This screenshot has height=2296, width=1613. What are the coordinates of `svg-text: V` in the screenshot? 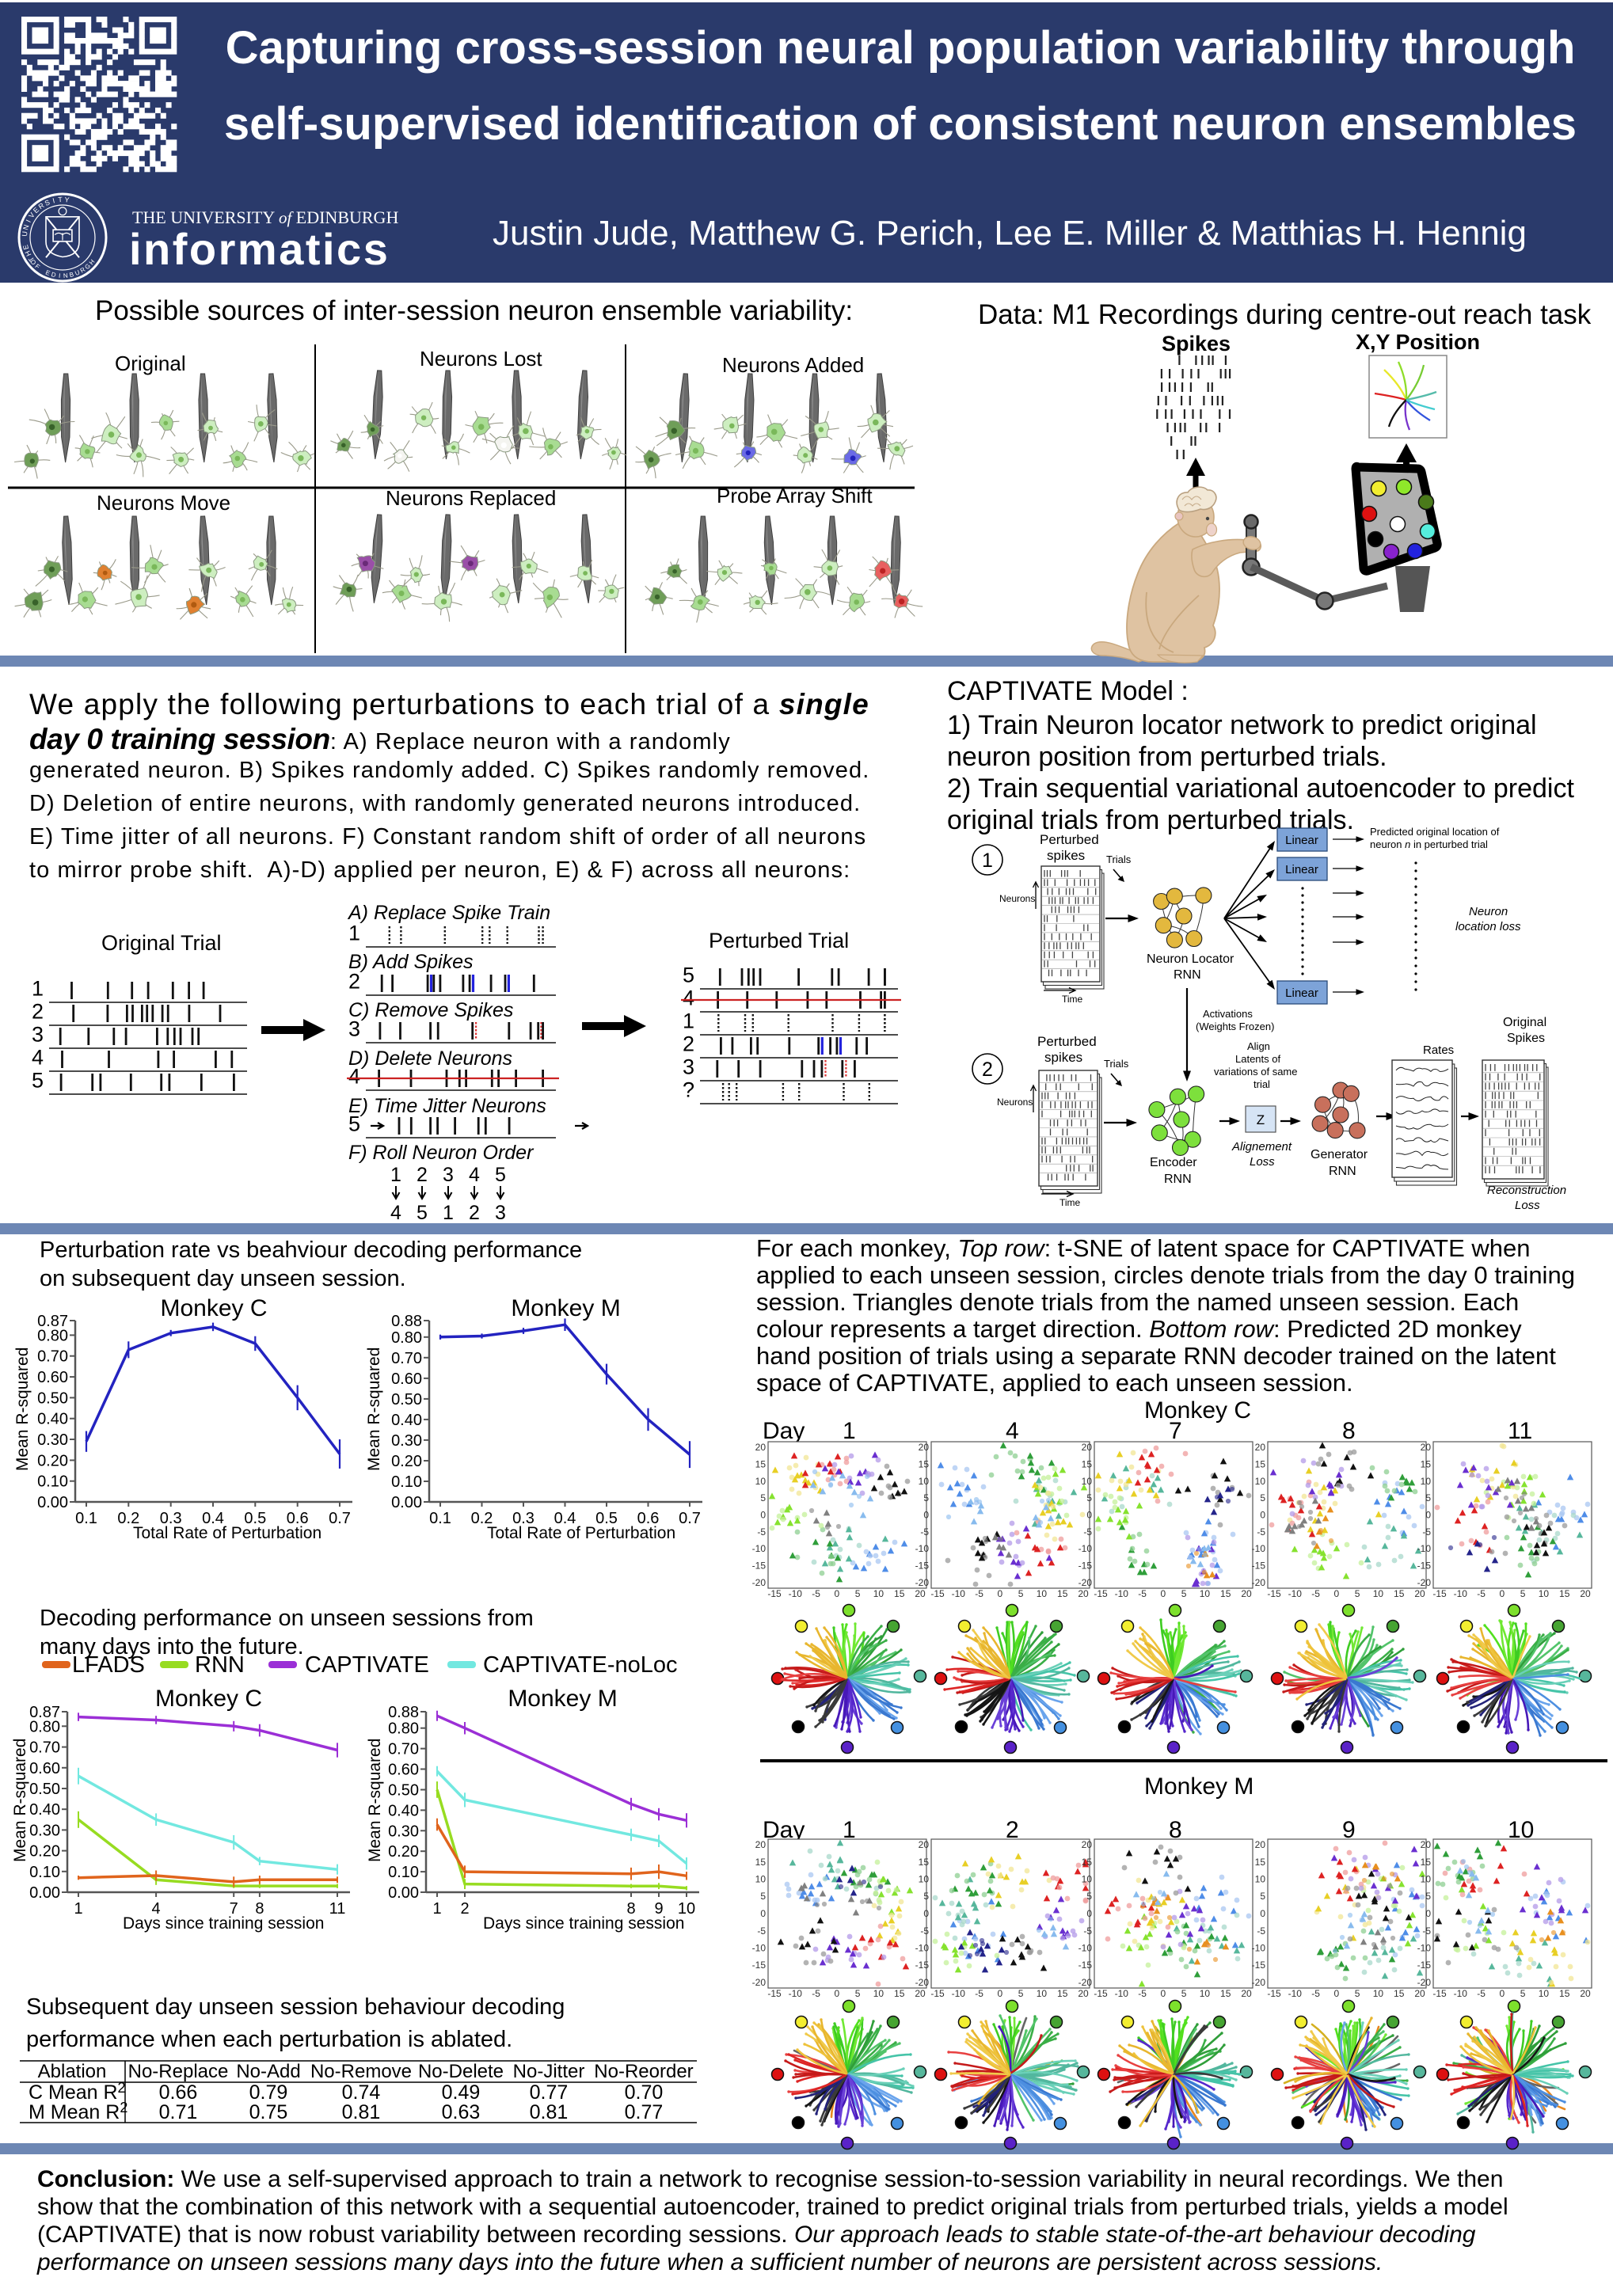 It's located at (31, 215).